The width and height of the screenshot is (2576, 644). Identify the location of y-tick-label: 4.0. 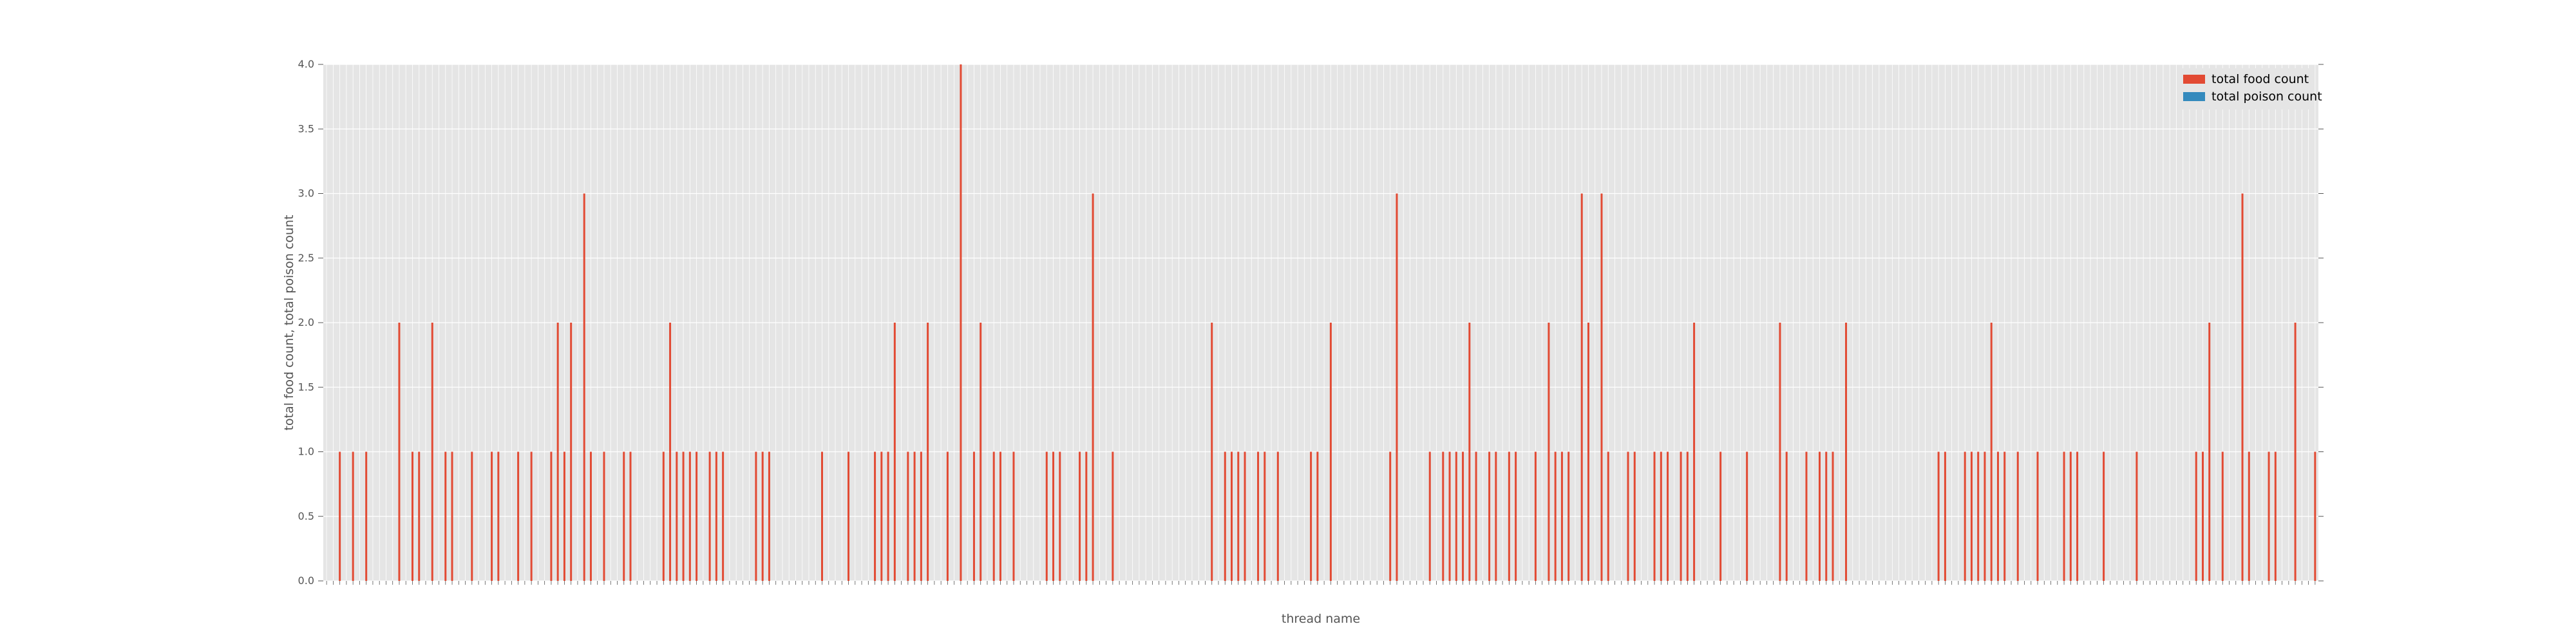
(306, 64).